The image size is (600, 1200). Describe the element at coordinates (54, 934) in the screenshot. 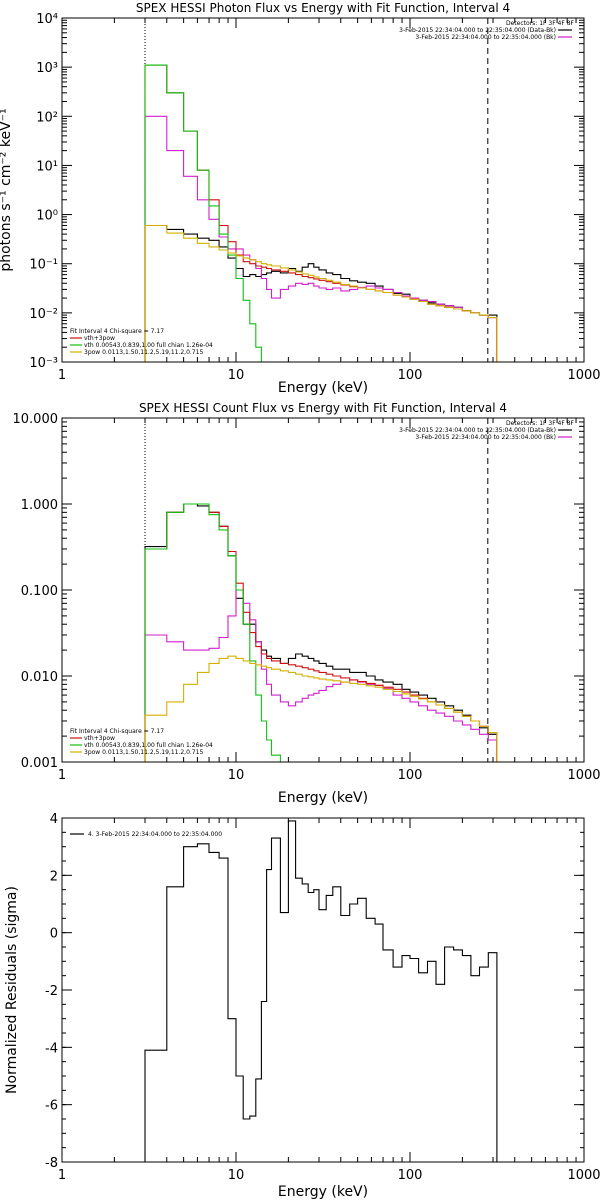

I see `y-tick-label: 0` at that location.